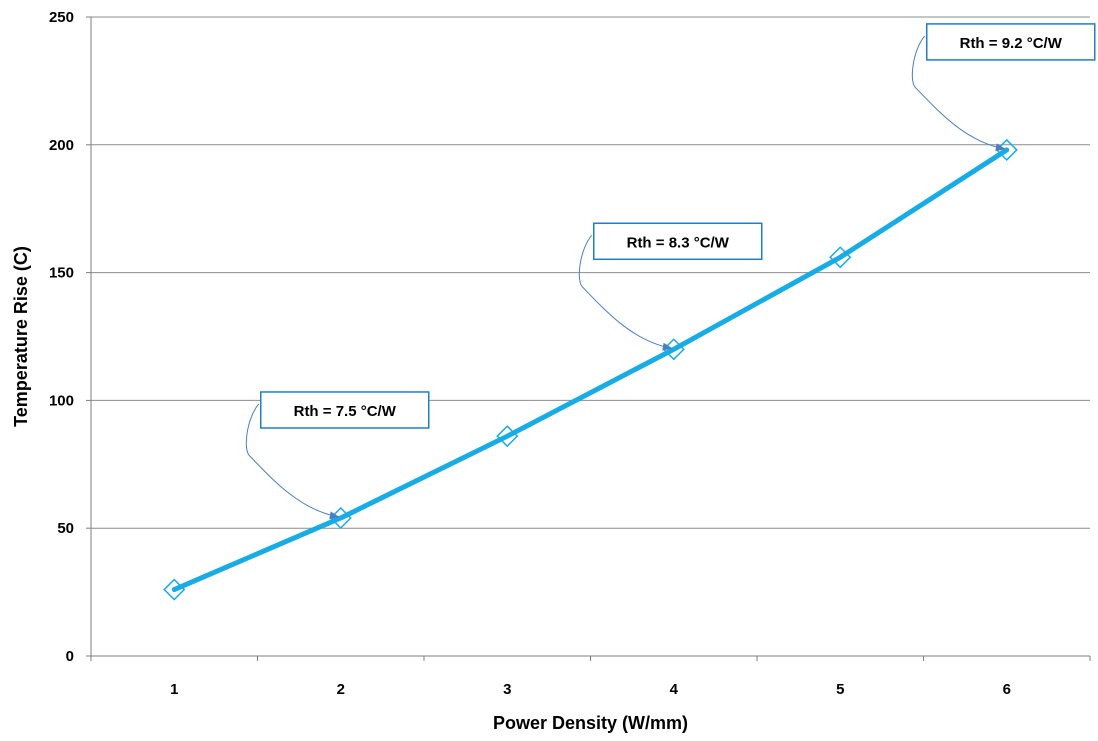 This screenshot has height=741, width=1098. Describe the element at coordinates (174, 689) in the screenshot. I see `x-tick-label: 1` at that location.